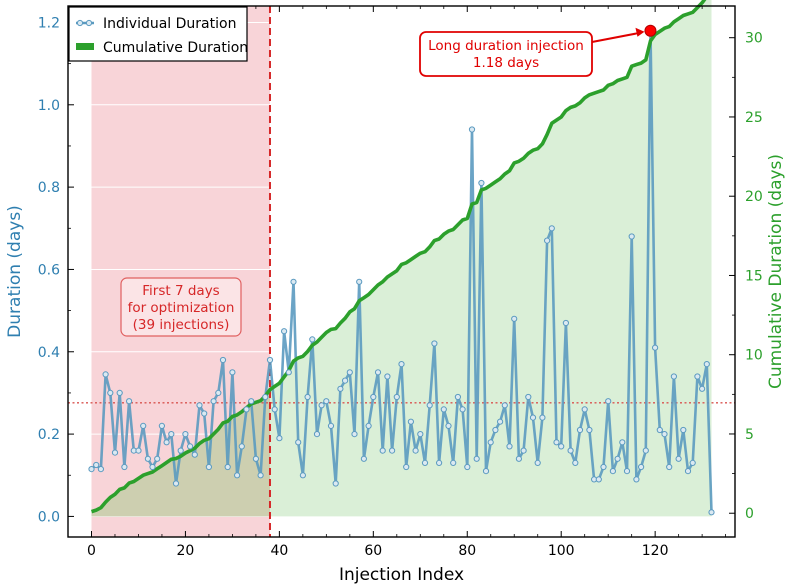 The height and width of the screenshot is (588, 793). What do you see at coordinates (49, 188) in the screenshot?
I see `y-left-tick-label: 0.8` at bounding box center [49, 188].